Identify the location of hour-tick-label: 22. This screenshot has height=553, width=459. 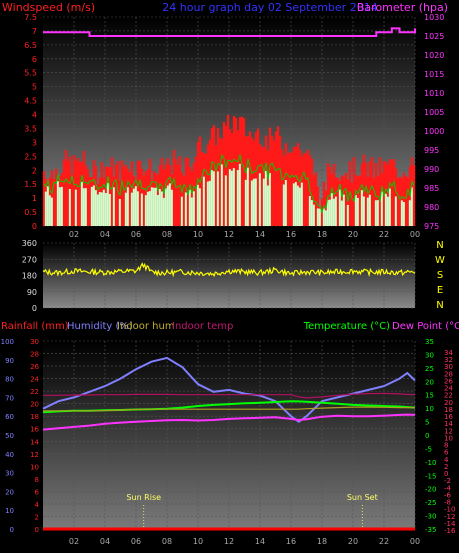
(384, 234).